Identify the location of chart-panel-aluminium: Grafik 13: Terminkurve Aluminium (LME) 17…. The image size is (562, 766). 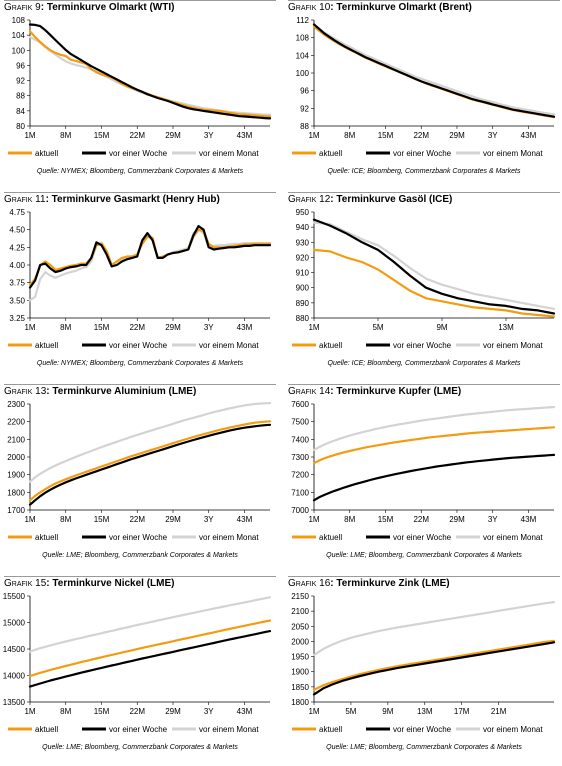
(140, 479).